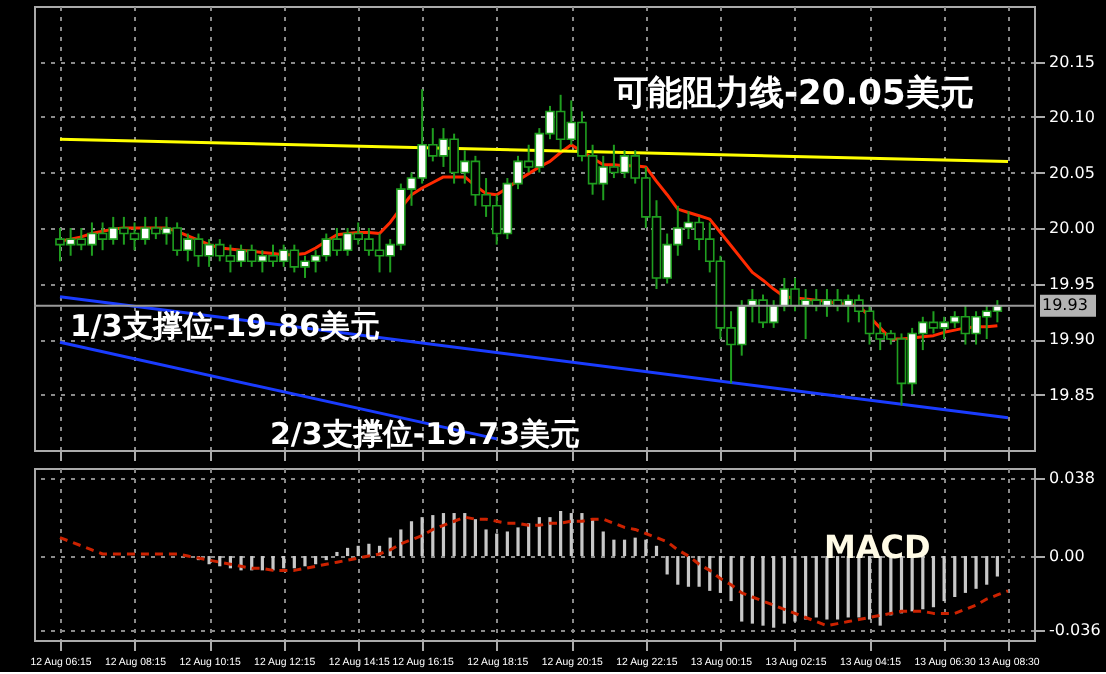 The height and width of the screenshot is (674, 1106). What do you see at coordinates (1065, 304) in the screenshot?
I see `ref-line-label: 19.93` at bounding box center [1065, 304].